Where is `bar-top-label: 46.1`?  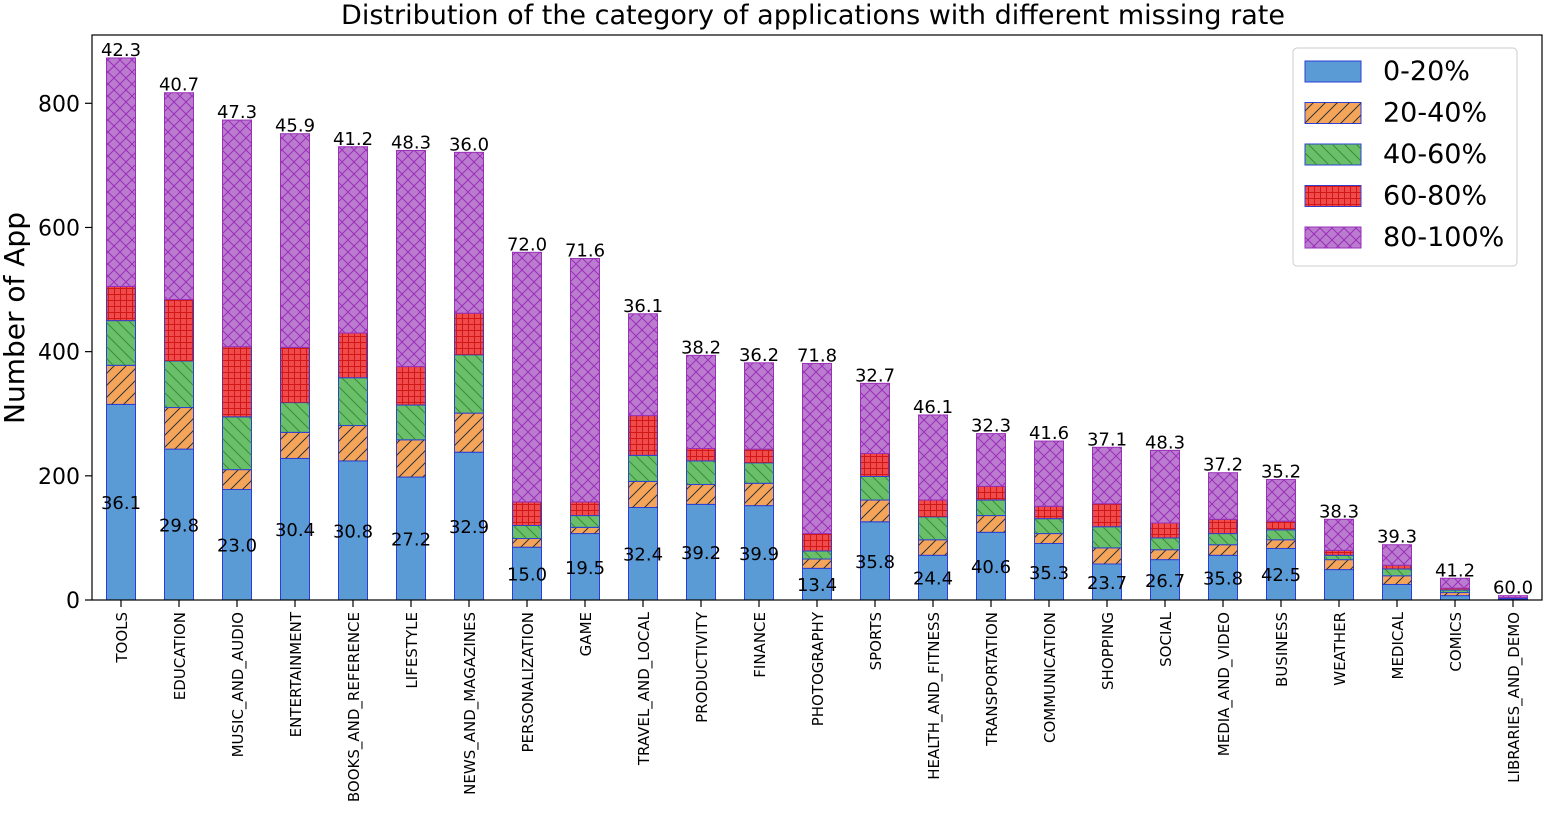 bar-top-label: 46.1 is located at coordinates (933, 407).